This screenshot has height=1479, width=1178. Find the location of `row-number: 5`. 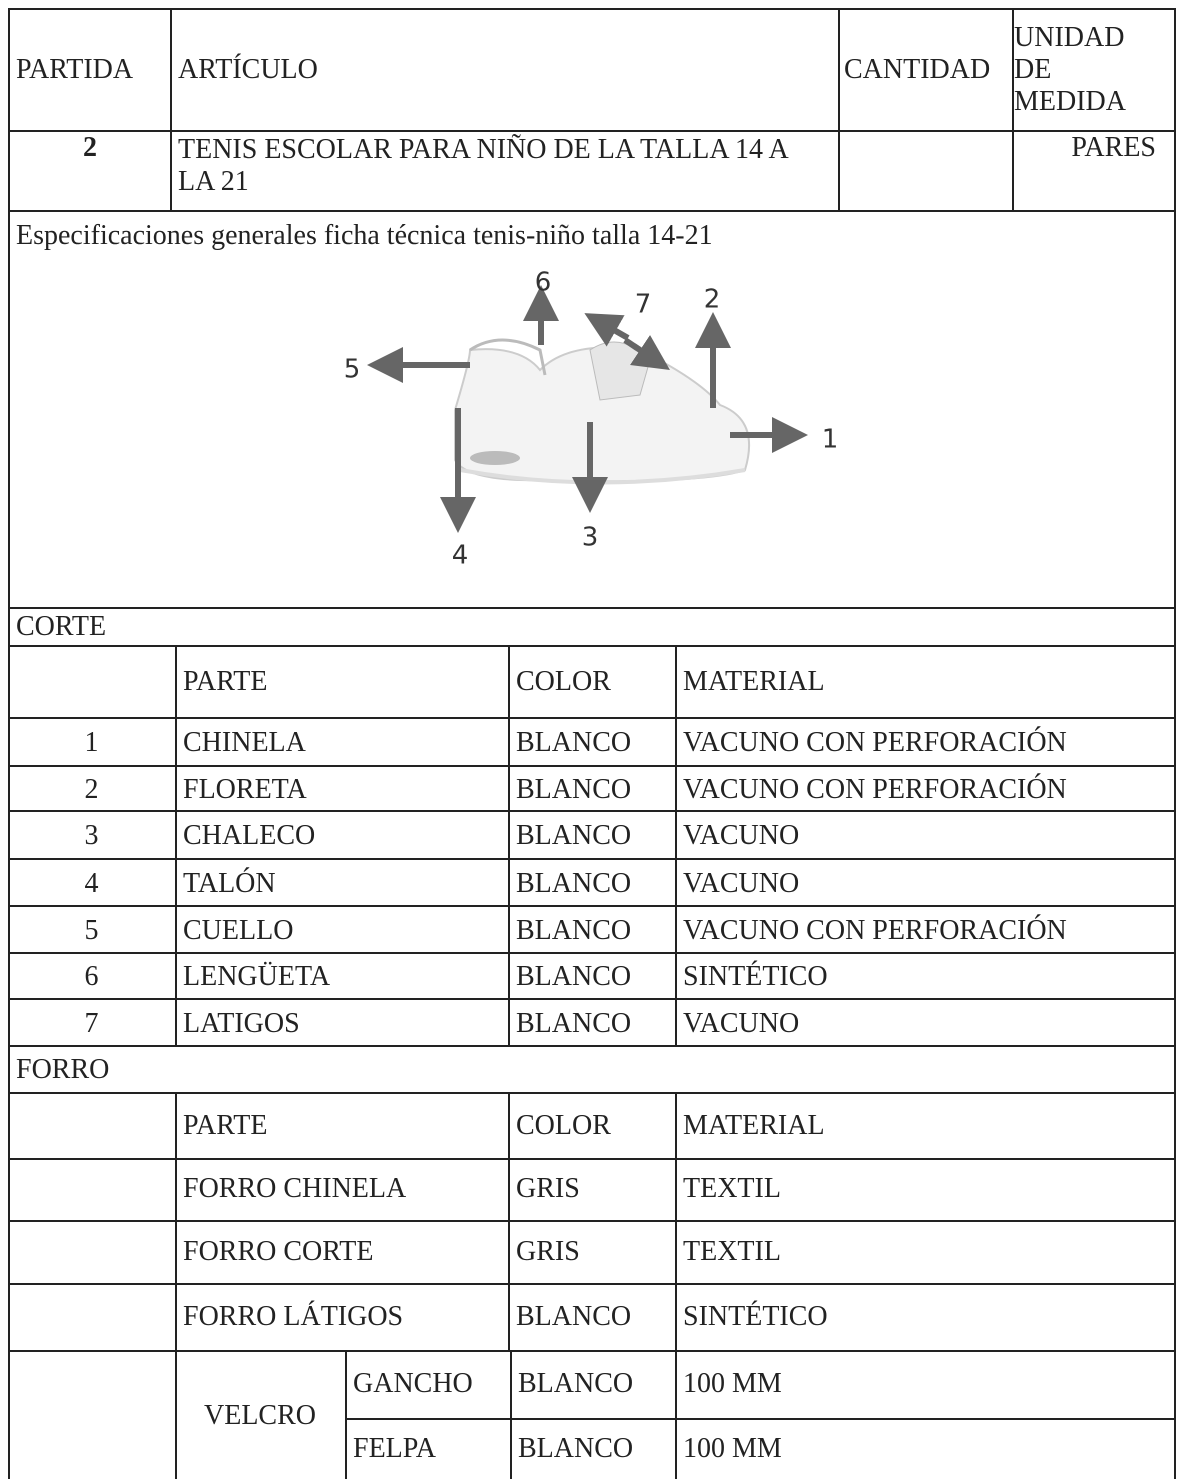

row-number: 5 is located at coordinates (91, 930).